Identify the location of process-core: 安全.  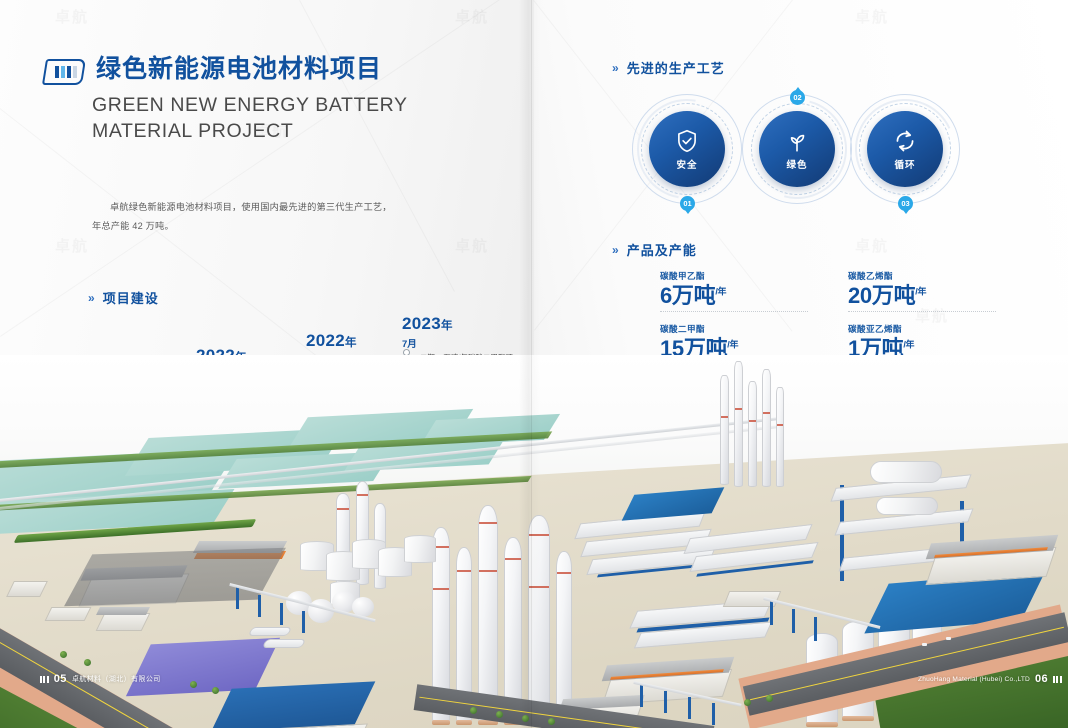
(687, 149).